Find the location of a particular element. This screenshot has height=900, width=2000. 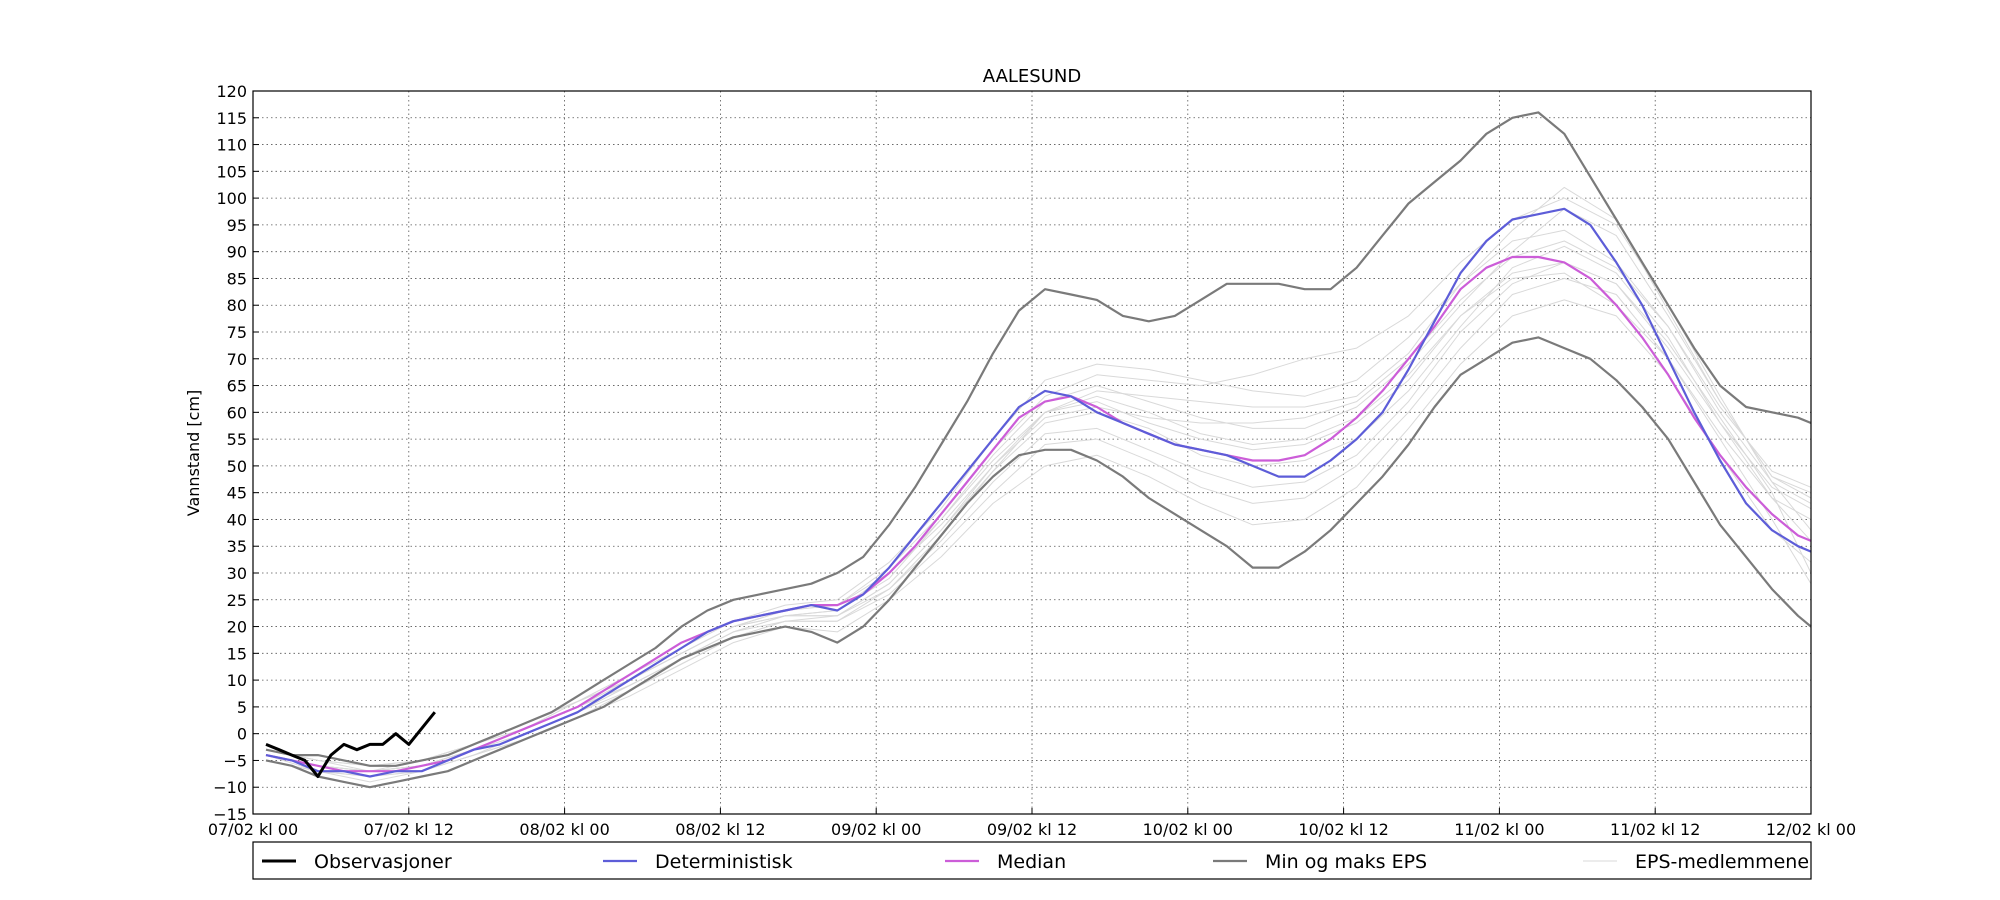

y-tick-label: 30 is located at coordinates (237, 573).